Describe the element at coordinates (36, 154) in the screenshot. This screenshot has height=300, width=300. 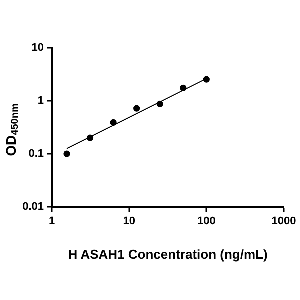
I see `y-tick-label: 0.1` at that location.